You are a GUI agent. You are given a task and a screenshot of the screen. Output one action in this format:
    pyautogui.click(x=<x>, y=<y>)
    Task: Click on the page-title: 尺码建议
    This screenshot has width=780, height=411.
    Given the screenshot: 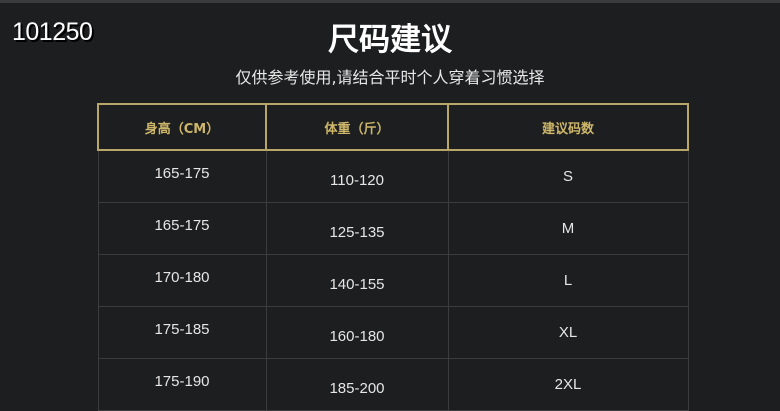 What is the action you would take?
    pyautogui.click(x=390, y=40)
    